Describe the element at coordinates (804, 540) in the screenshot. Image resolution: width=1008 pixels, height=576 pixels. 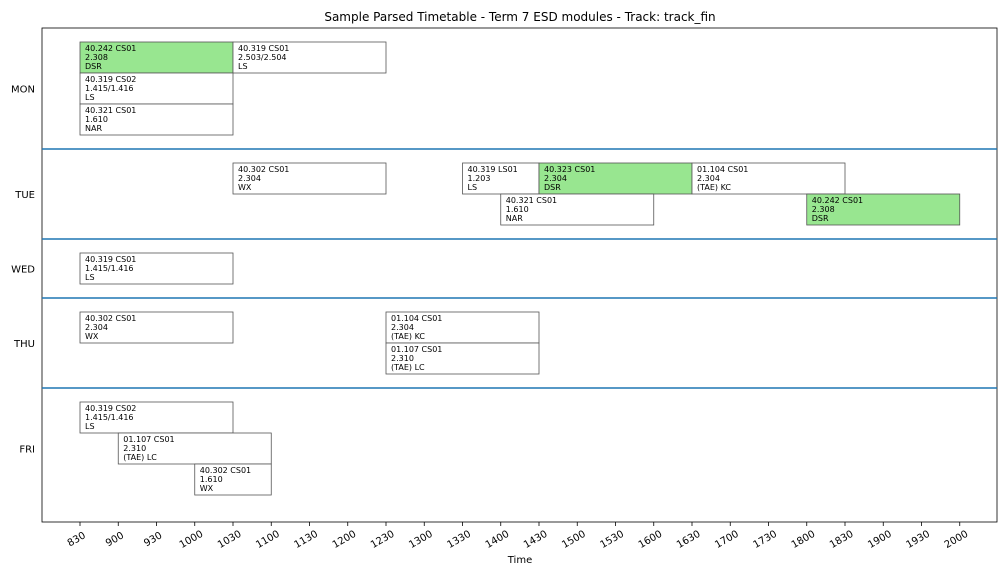
I see `x-tick-label: 1800` at that location.